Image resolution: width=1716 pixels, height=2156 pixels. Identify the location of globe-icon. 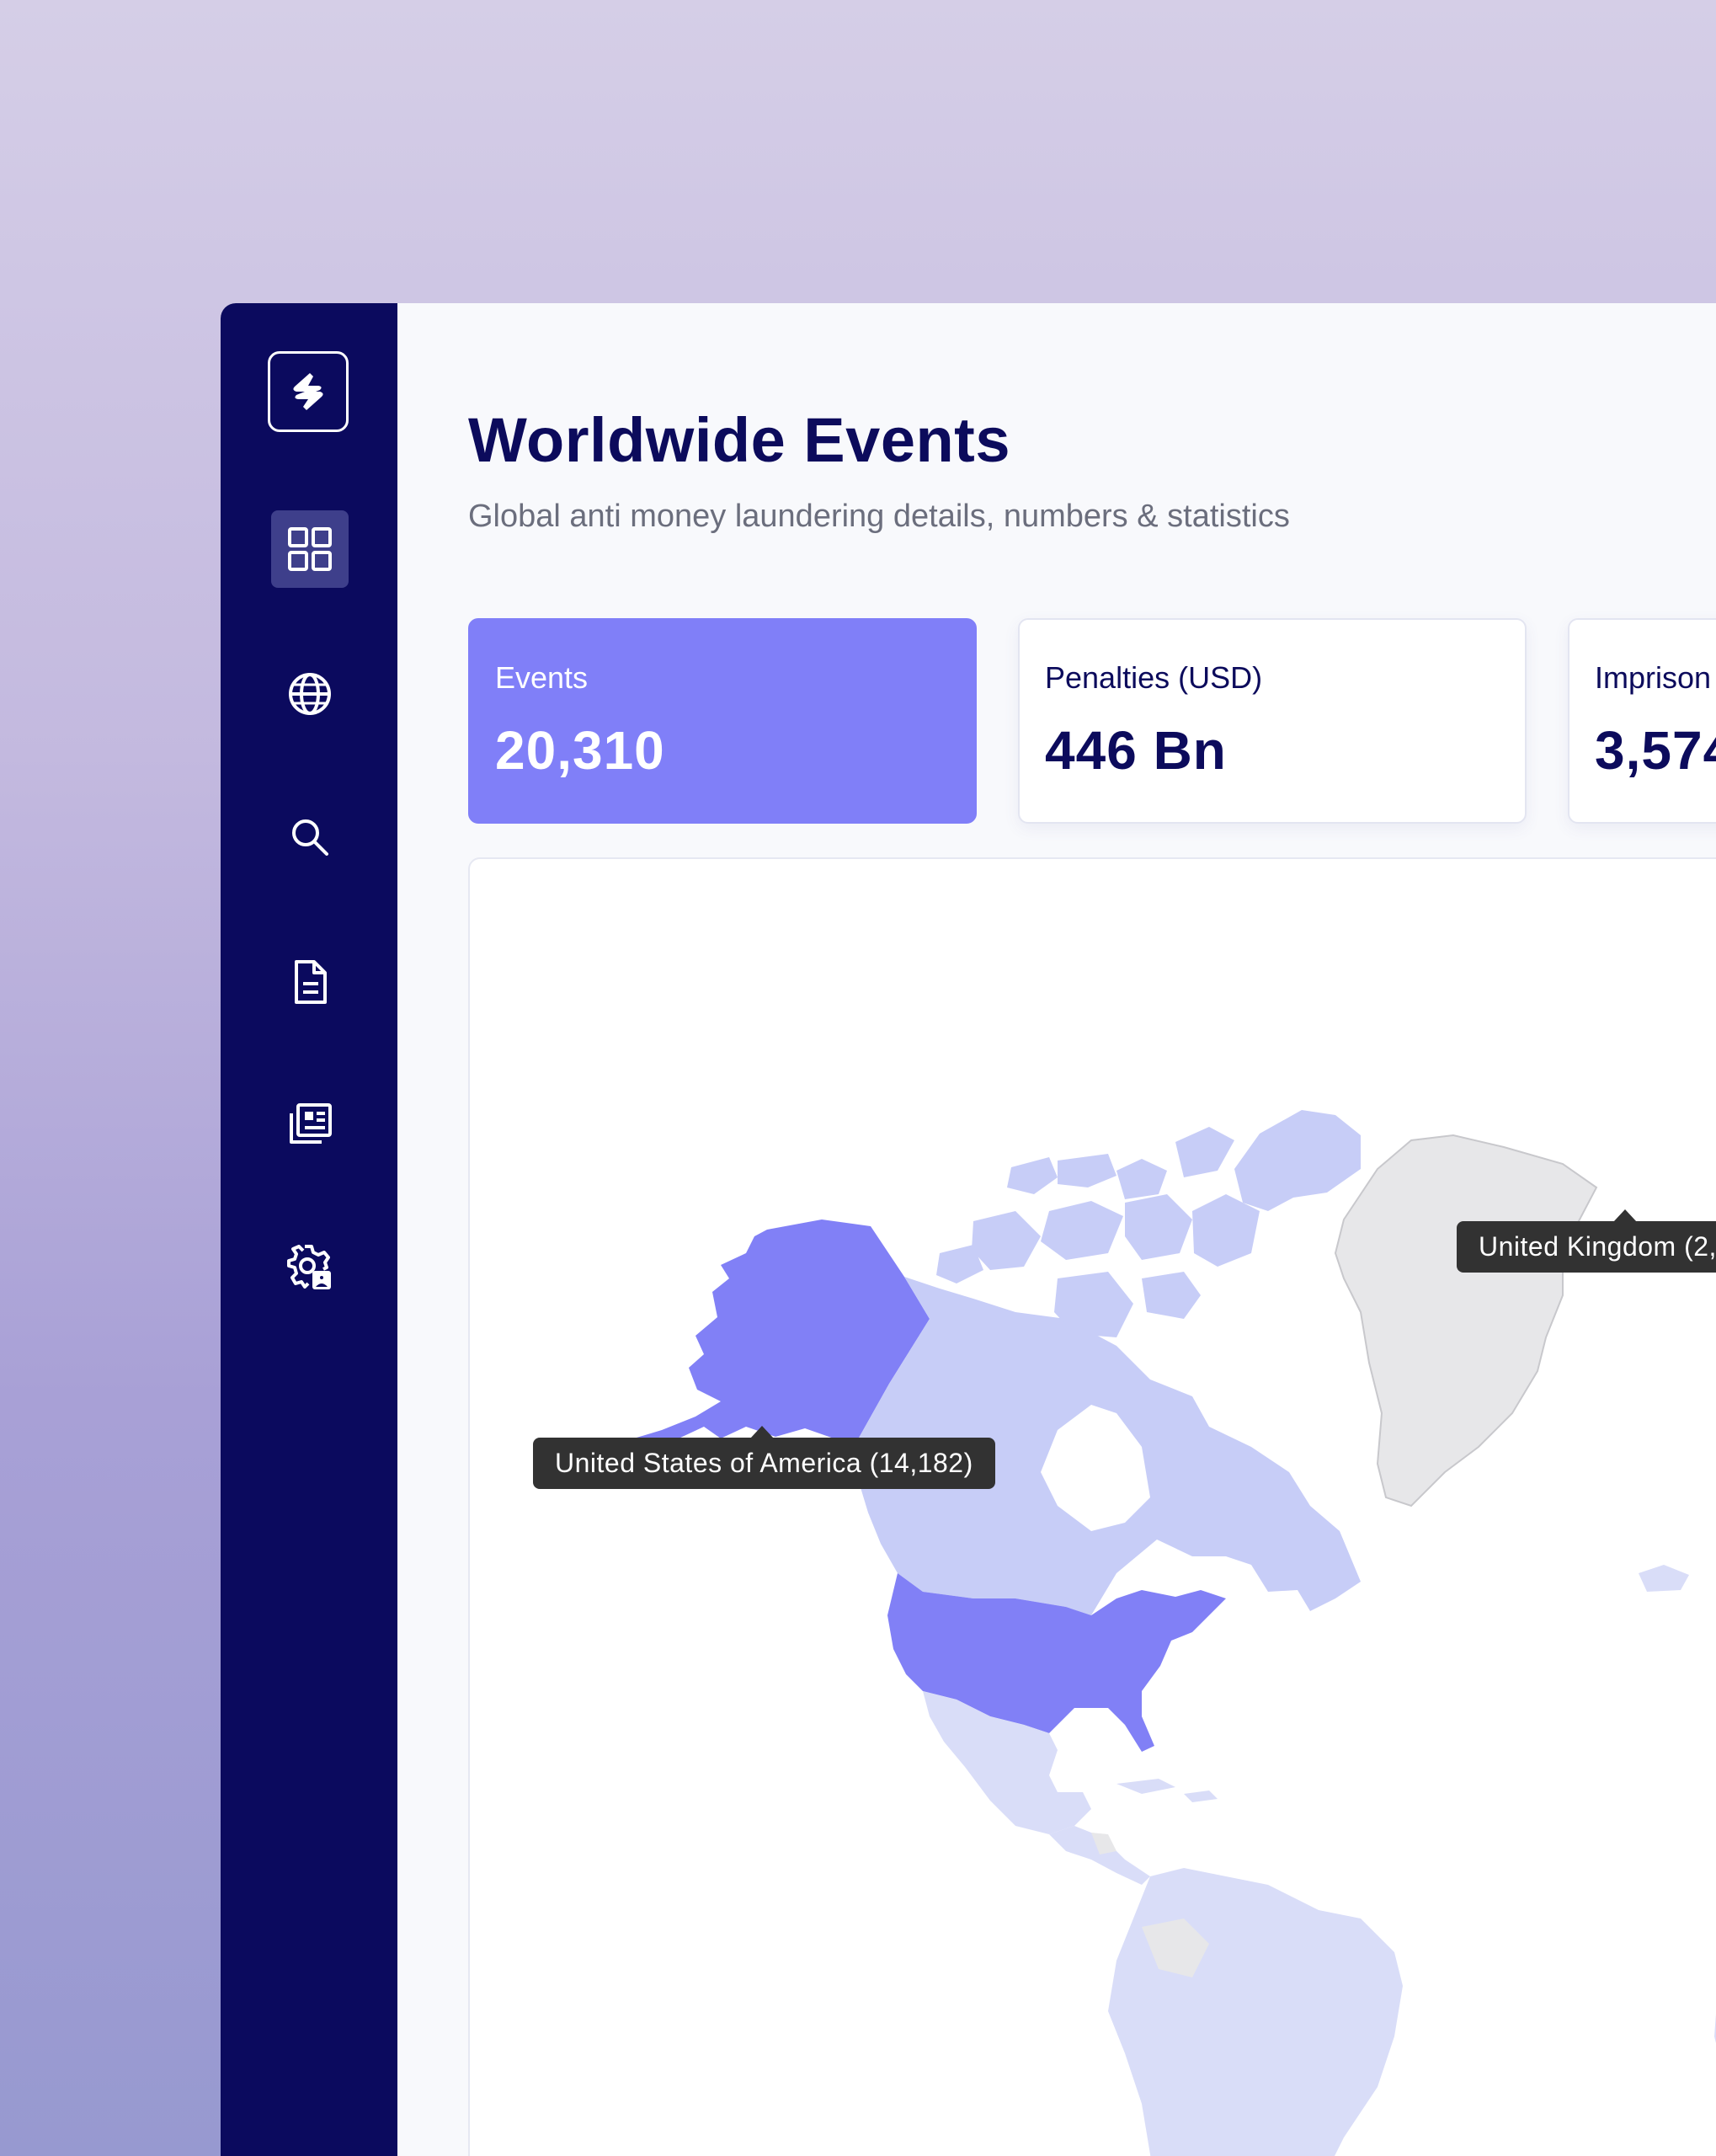
(310, 694).